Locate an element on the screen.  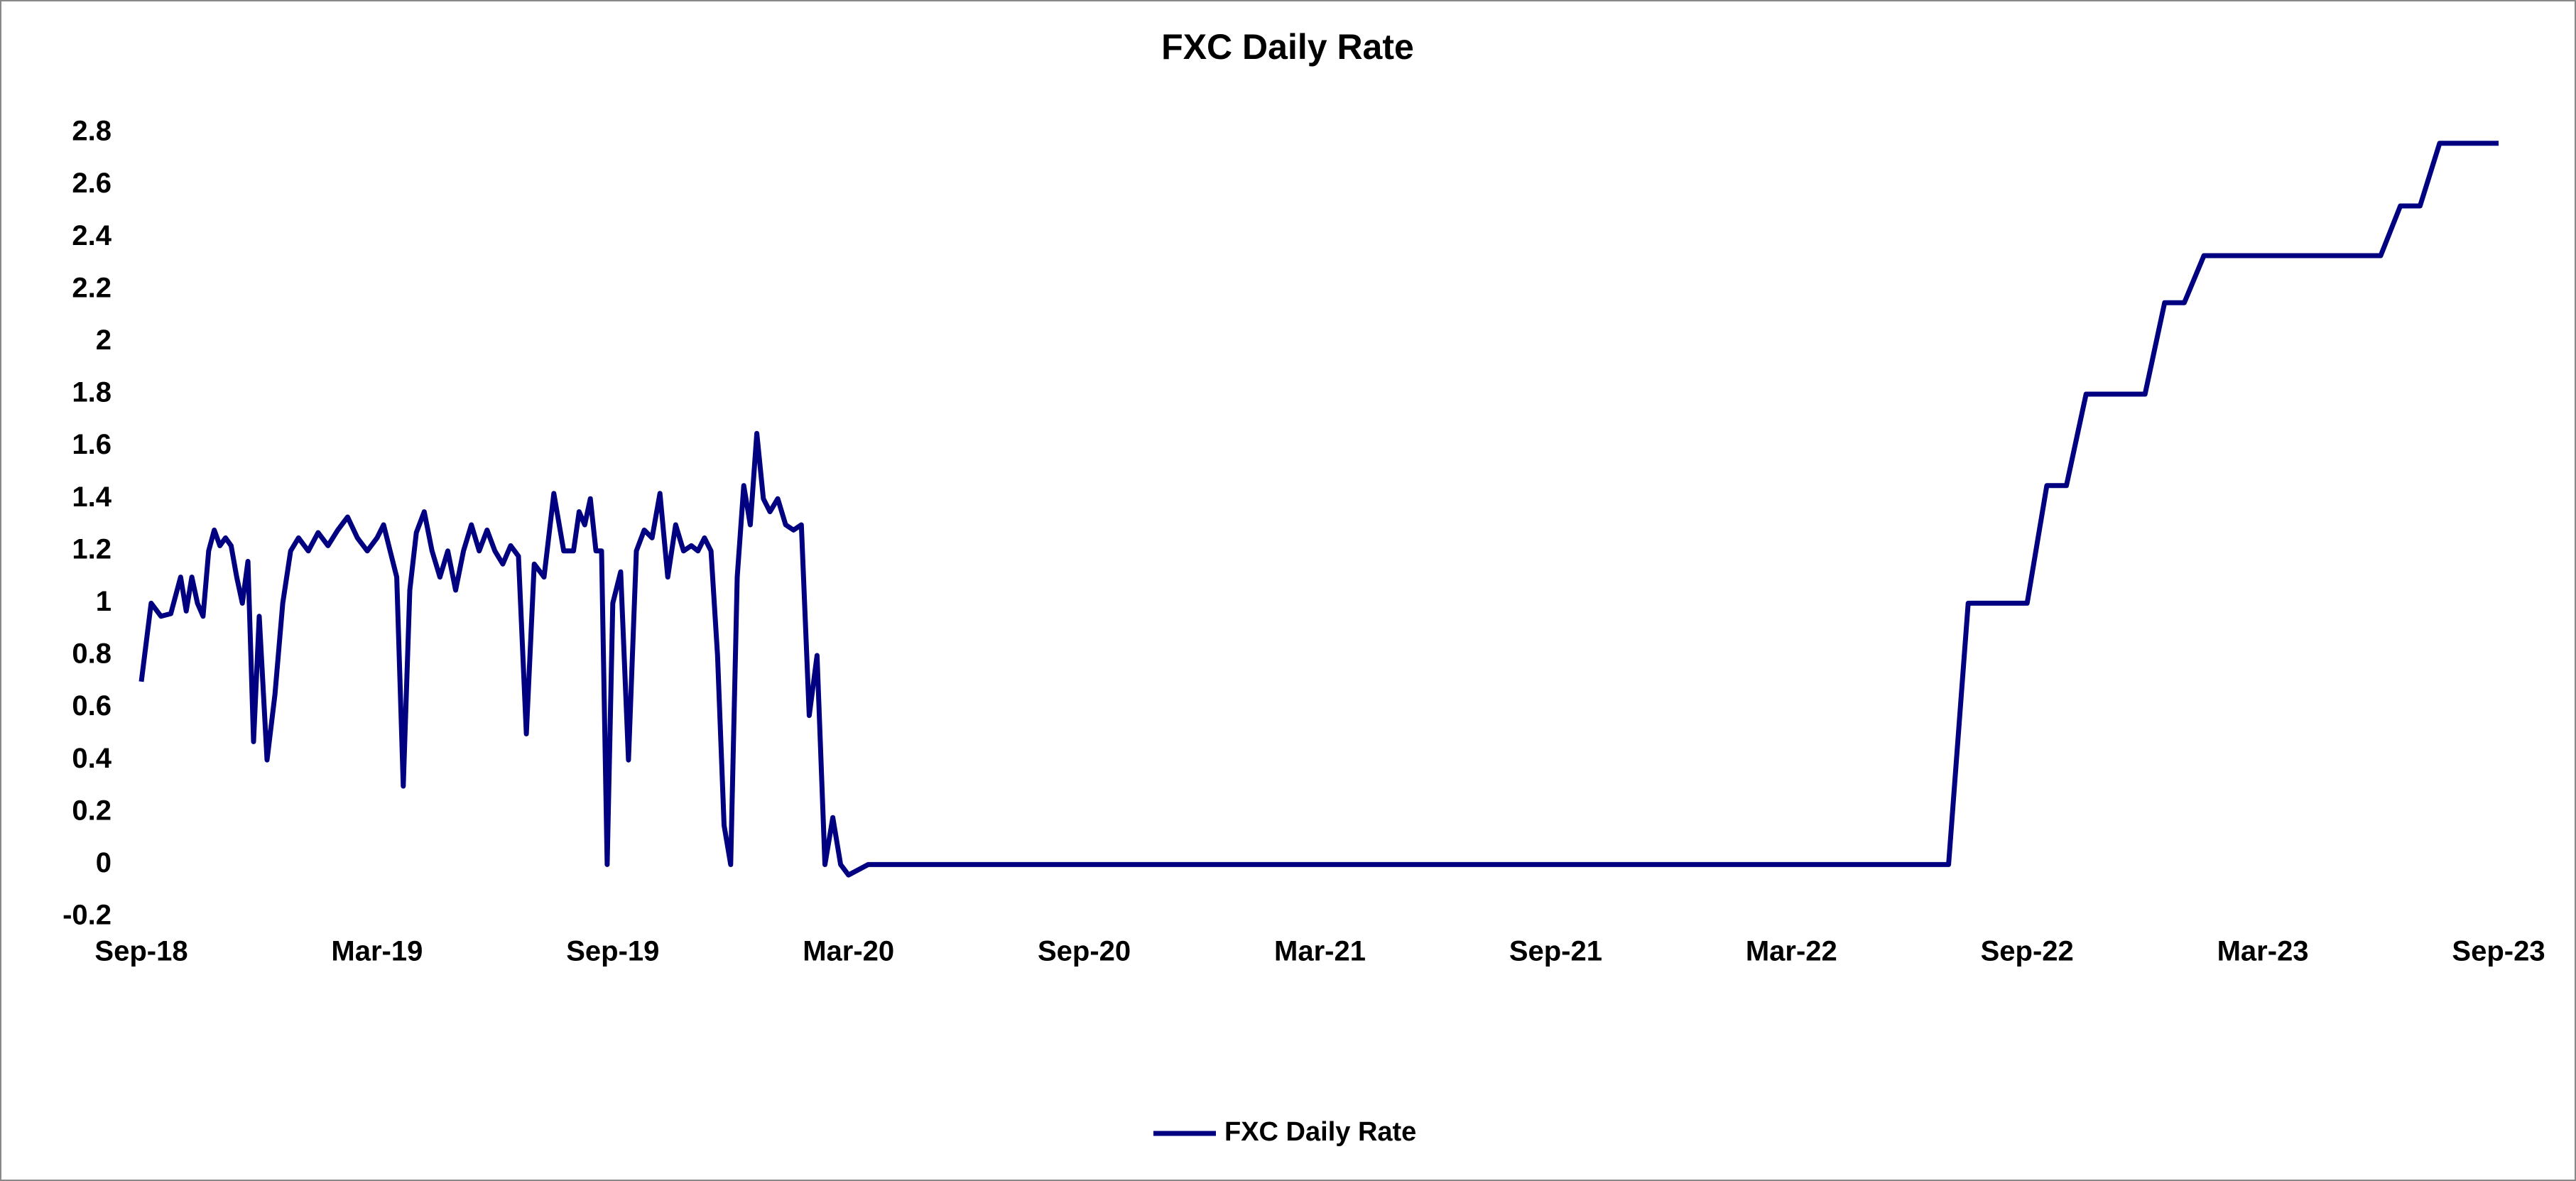
y-tick-label: 2.4 is located at coordinates (92, 235).